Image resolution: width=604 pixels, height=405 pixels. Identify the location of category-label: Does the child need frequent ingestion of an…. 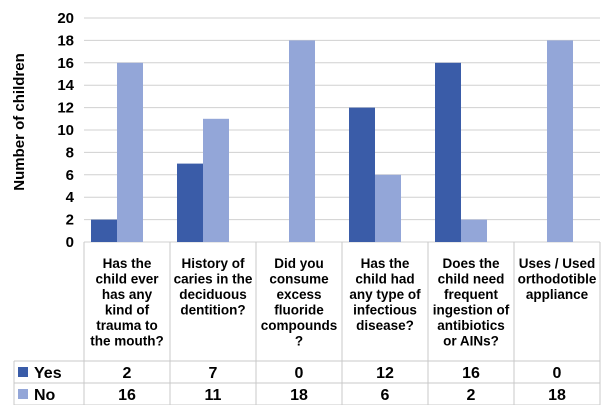
(471, 302).